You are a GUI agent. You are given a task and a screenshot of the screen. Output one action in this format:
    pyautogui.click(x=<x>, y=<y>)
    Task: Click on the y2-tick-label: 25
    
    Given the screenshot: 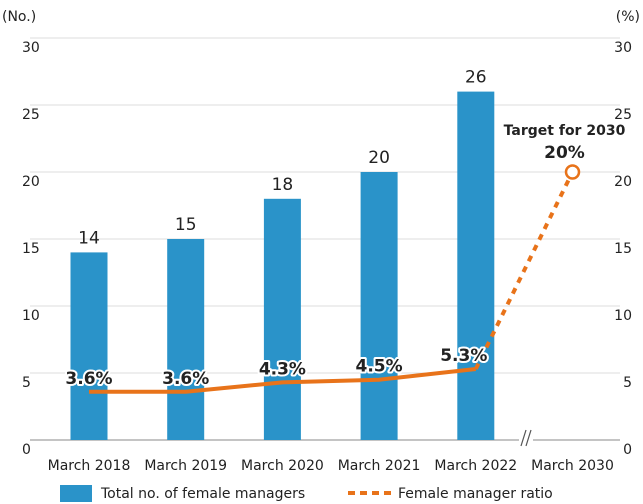 What is the action you would take?
    pyautogui.click(x=623, y=115)
    